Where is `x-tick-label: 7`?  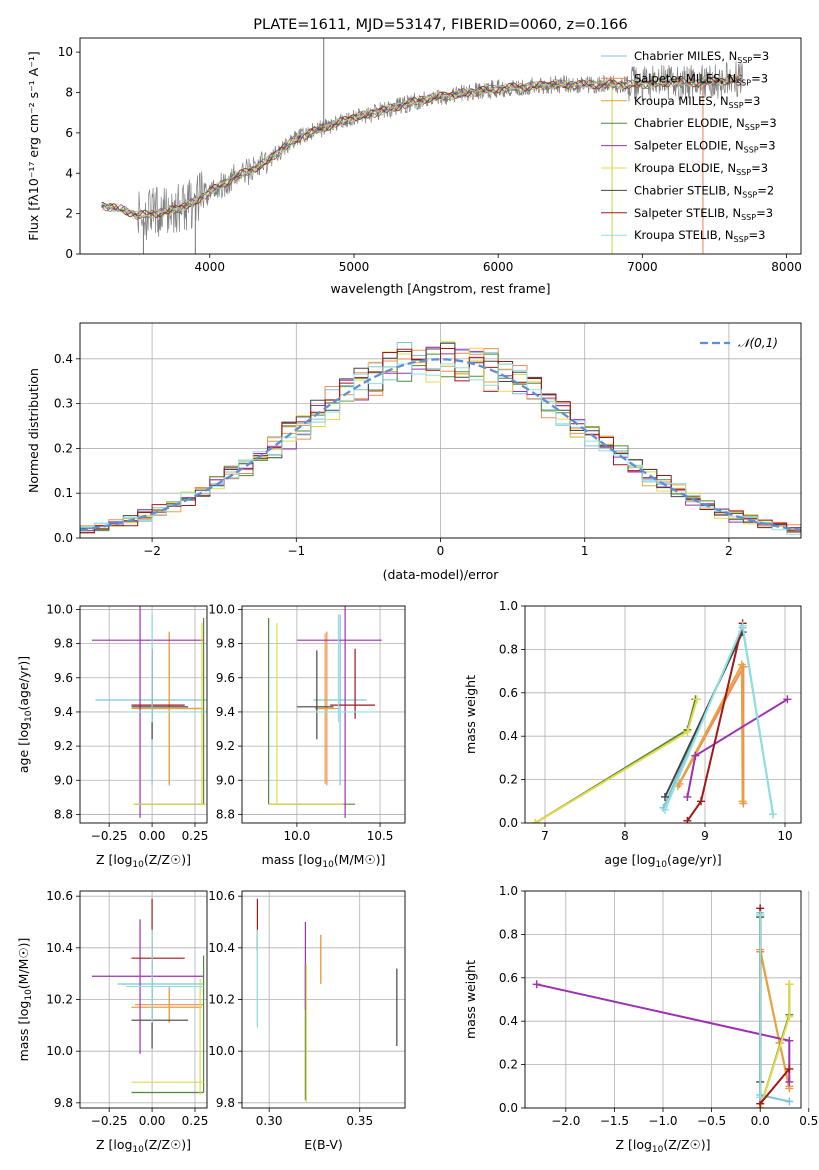
x-tick-label: 7 is located at coordinates (545, 836).